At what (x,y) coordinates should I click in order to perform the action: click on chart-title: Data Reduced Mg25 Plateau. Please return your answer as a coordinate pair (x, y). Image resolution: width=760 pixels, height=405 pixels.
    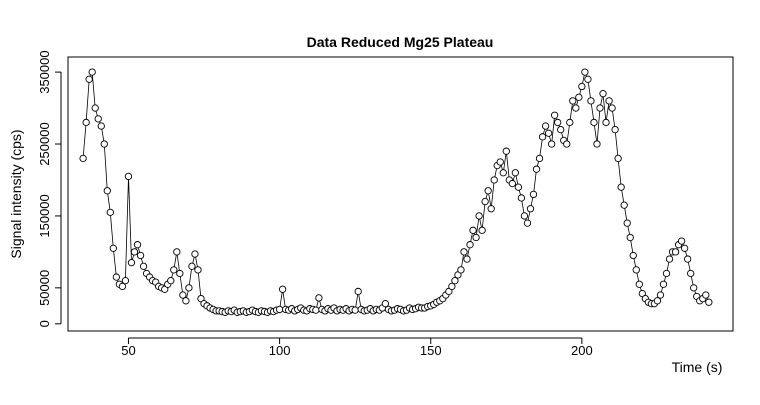
    Looking at the image, I should click on (400, 42).